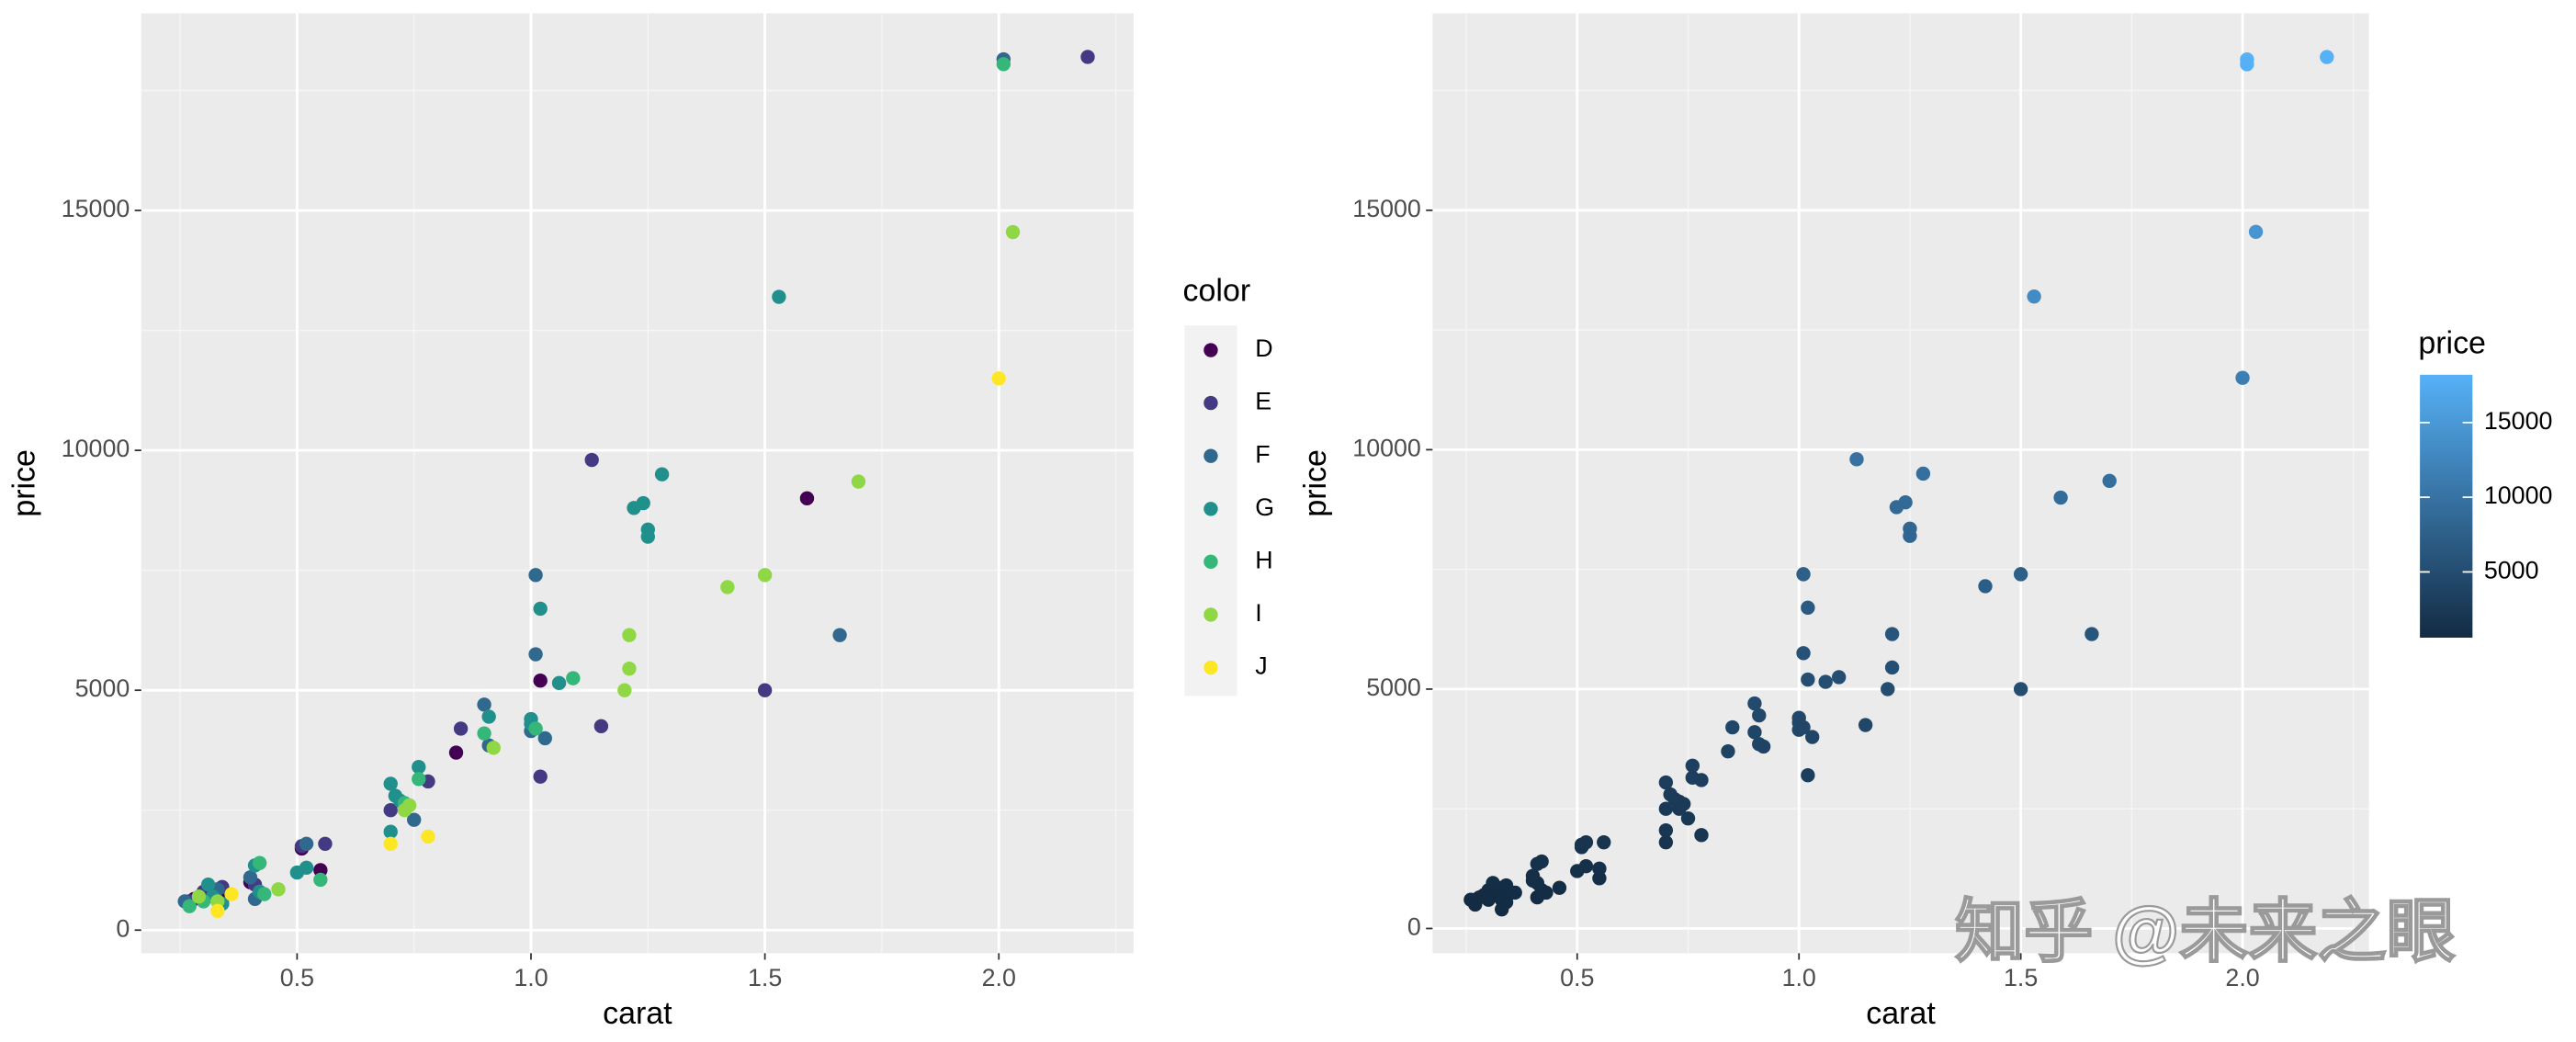  What do you see at coordinates (2511, 570) in the screenshot?
I see `colorbar-label: 5000` at bounding box center [2511, 570].